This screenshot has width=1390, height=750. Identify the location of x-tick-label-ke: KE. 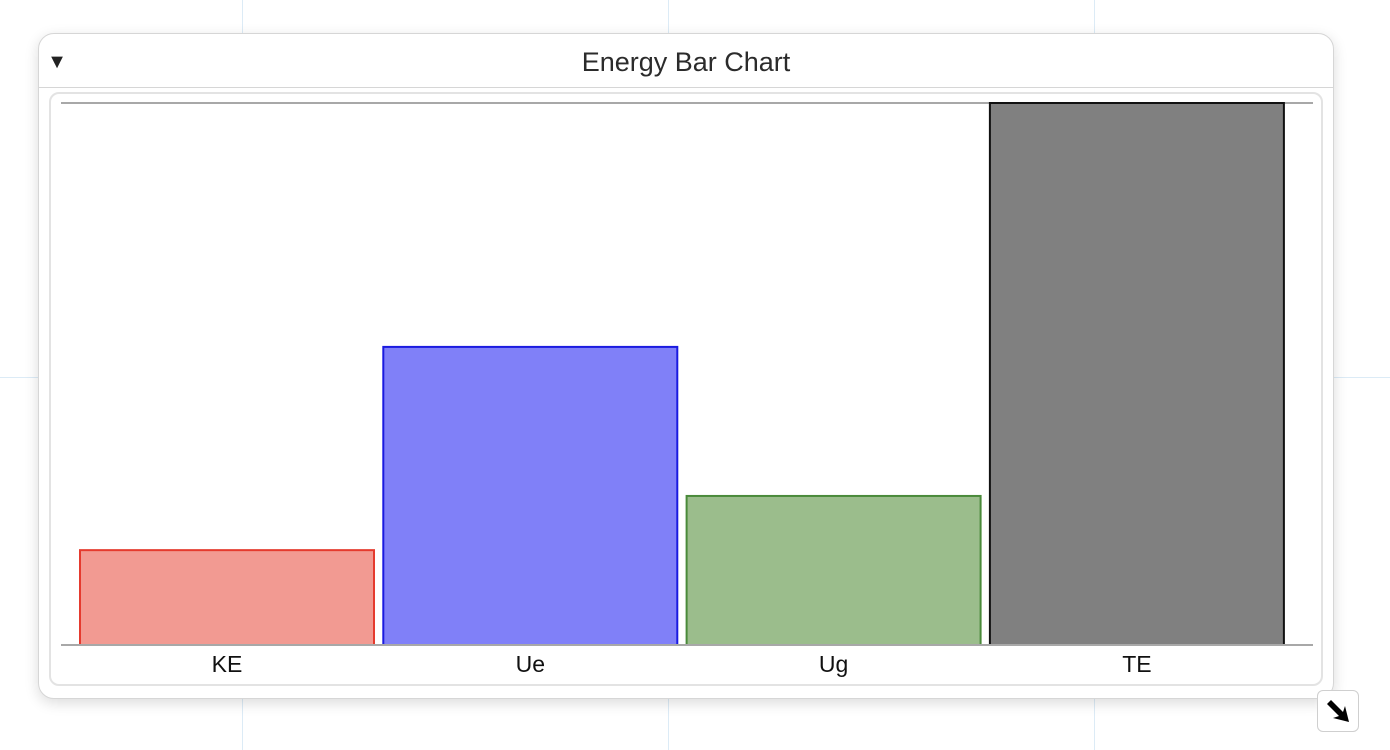
(227, 664).